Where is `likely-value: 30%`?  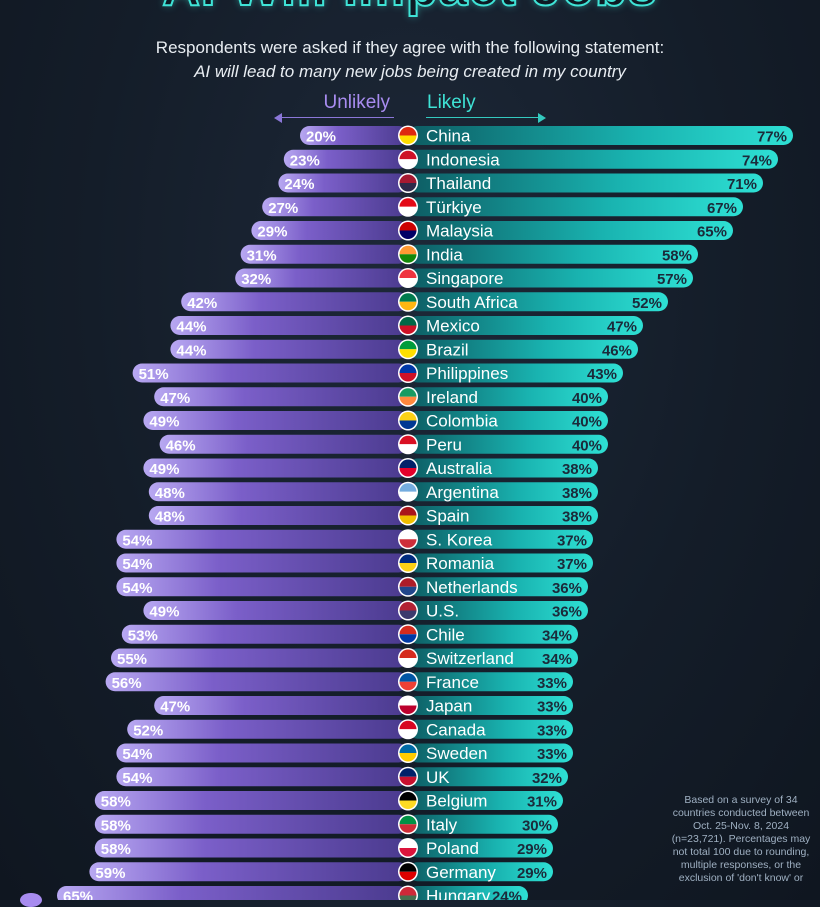
likely-value: 30% is located at coordinates (537, 825).